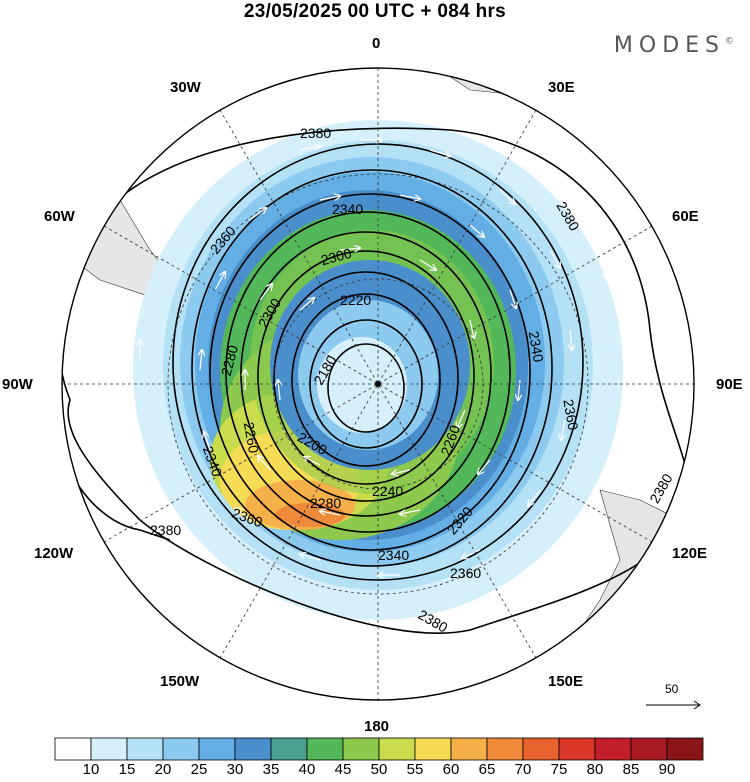 This screenshot has height=782, width=750. Describe the element at coordinates (685, 216) in the screenshot. I see `lon-label-60e: 60E` at that location.